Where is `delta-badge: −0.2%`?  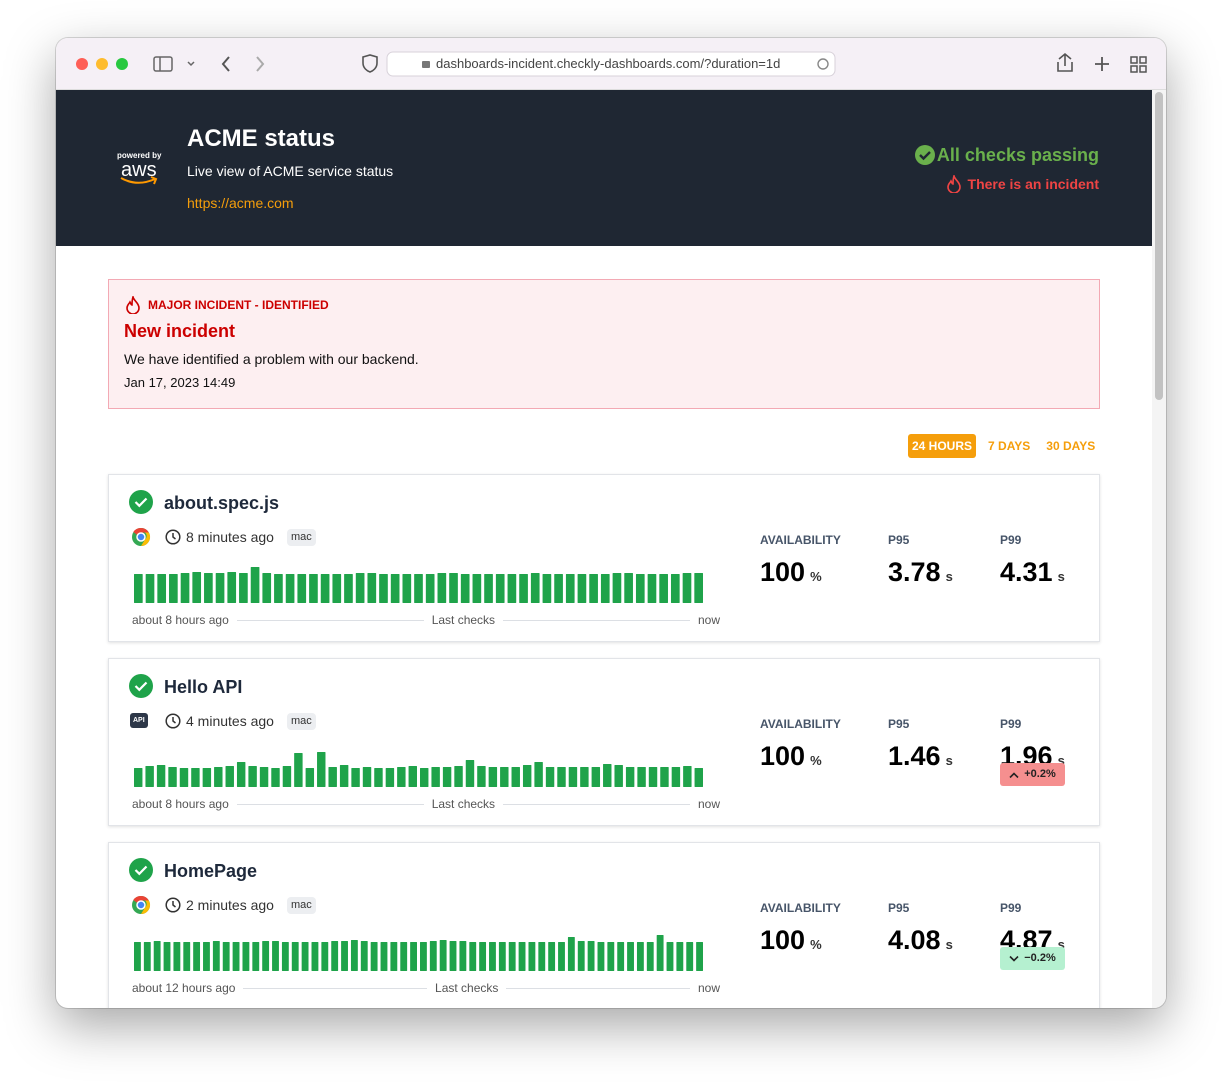 delta-badge: −0.2% is located at coordinates (1032, 958).